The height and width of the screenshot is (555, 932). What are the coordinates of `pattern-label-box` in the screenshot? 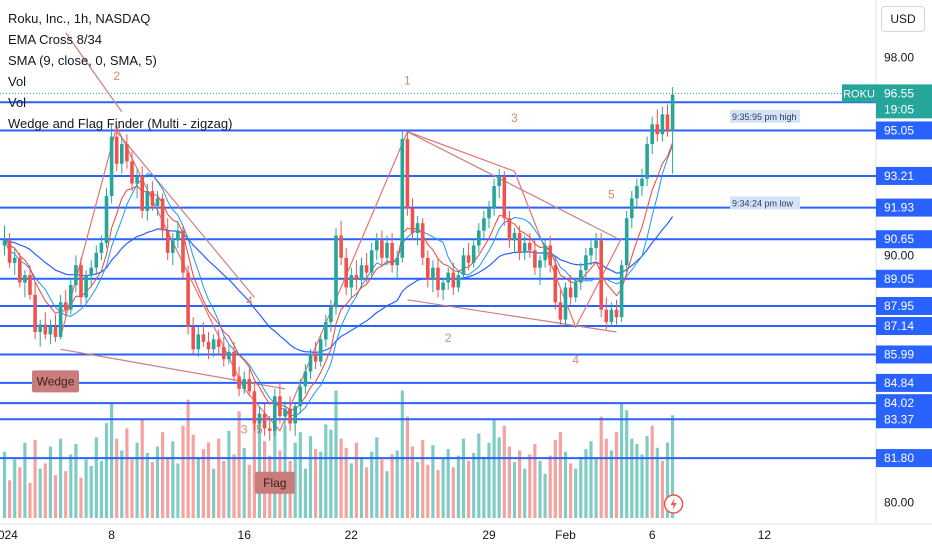 It's located at (274, 482).